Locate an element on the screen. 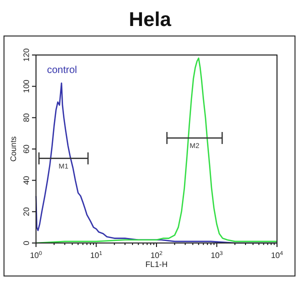 This screenshot has height=283, width=300. y-tick-label: 60 is located at coordinates (26, 149).